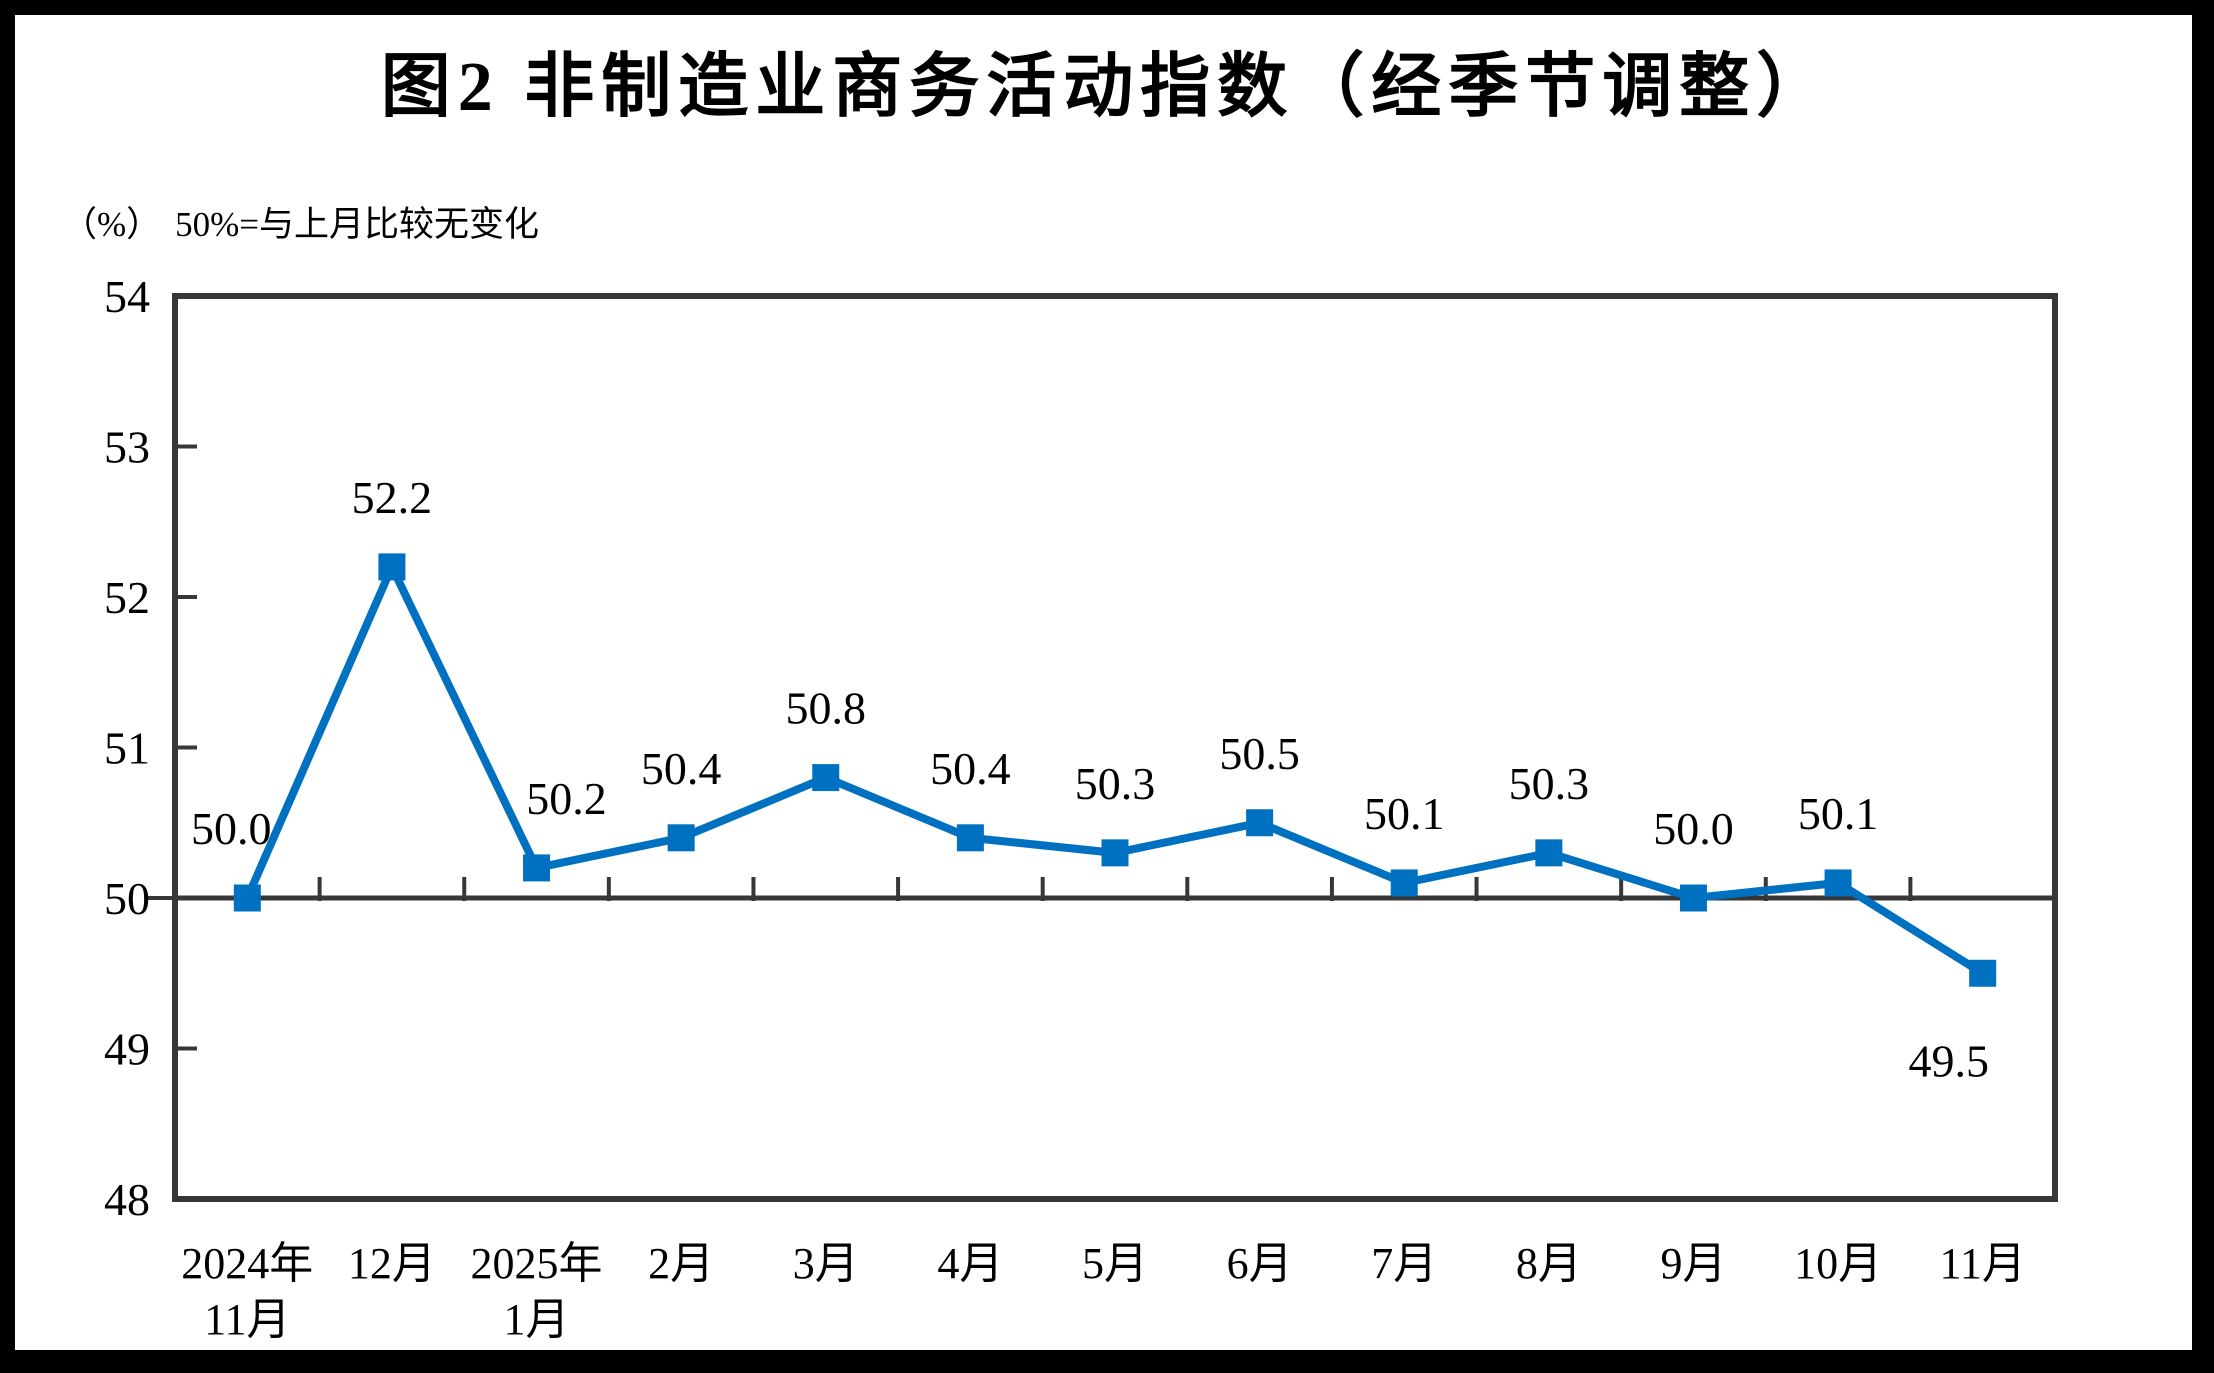  Describe the element at coordinates (247, 1319) in the screenshot. I see `x-axis-label2-2024年11月: 11月` at that location.